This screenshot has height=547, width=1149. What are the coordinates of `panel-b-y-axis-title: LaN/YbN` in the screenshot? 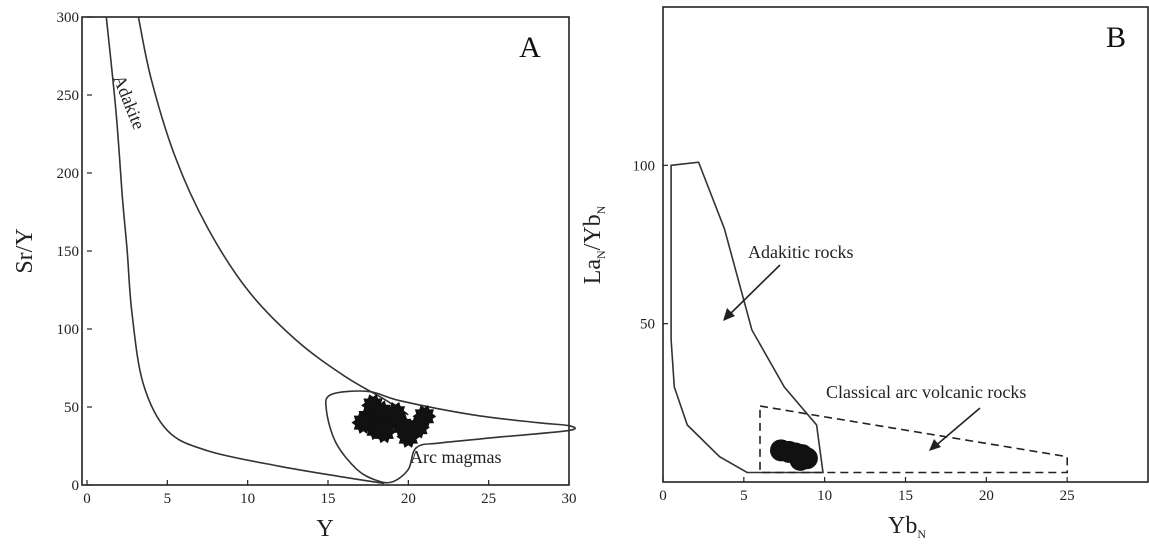 It's located at (594, 244).